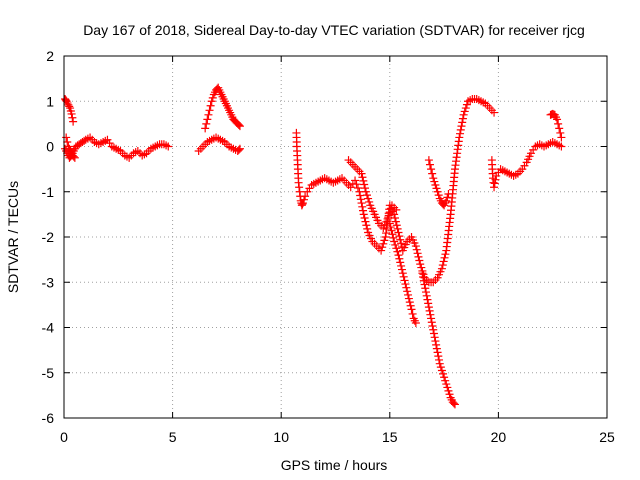 The height and width of the screenshot is (480, 640). What do you see at coordinates (556, 125) in the screenshot?
I see `series-evening-top` at bounding box center [556, 125].